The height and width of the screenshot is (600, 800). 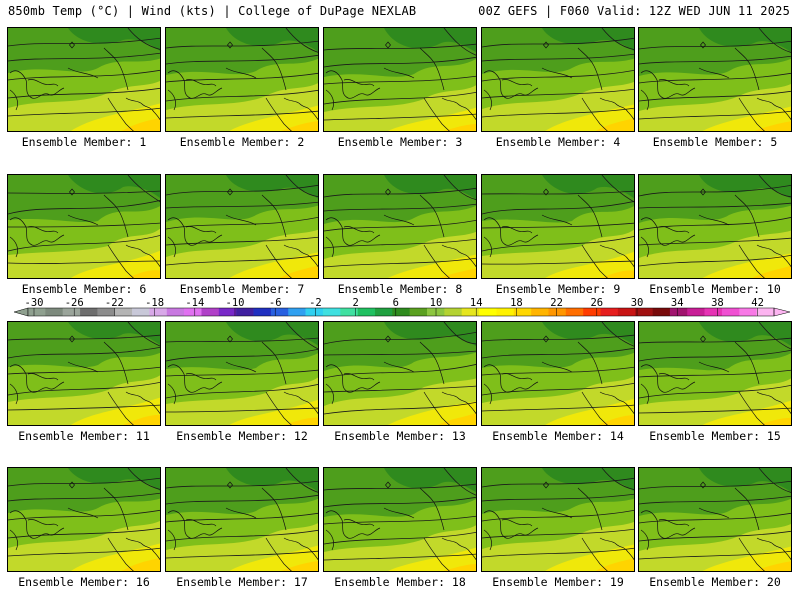 I want to click on ensemble-member-label: Ensemble Member: 17, so click(x=242, y=582).